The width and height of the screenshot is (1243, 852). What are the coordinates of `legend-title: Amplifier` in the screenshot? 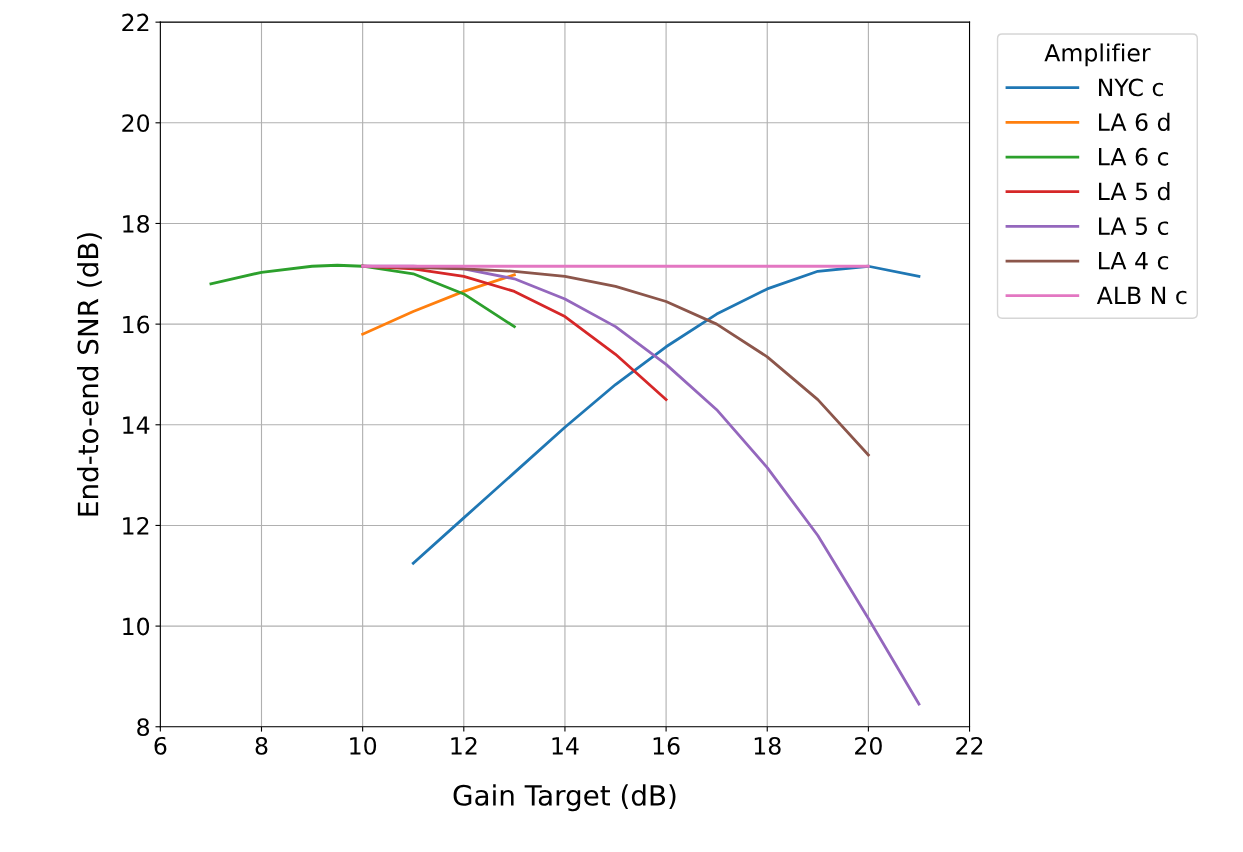 It's located at (1097, 55).